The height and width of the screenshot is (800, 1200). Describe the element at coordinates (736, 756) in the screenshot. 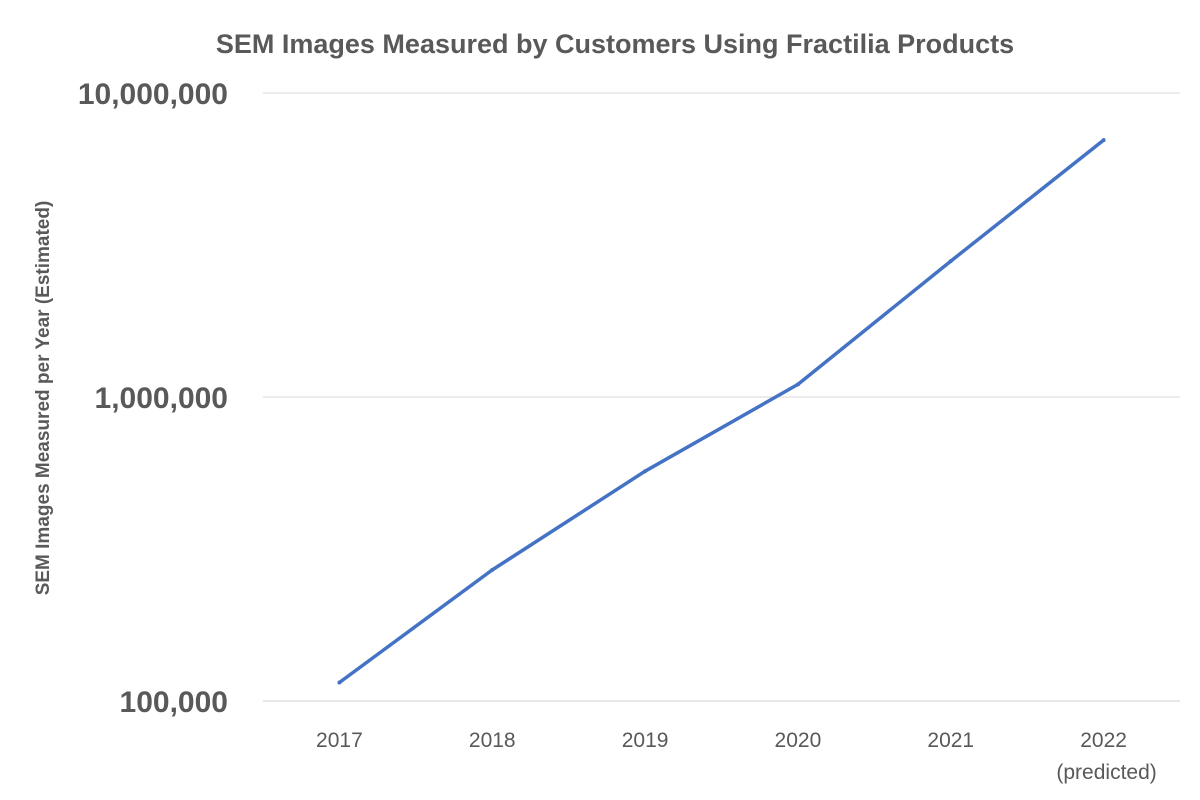

I see `x-tick-labels: 2017 2018 2019 2020 2021 2022 (predicted)` at that location.